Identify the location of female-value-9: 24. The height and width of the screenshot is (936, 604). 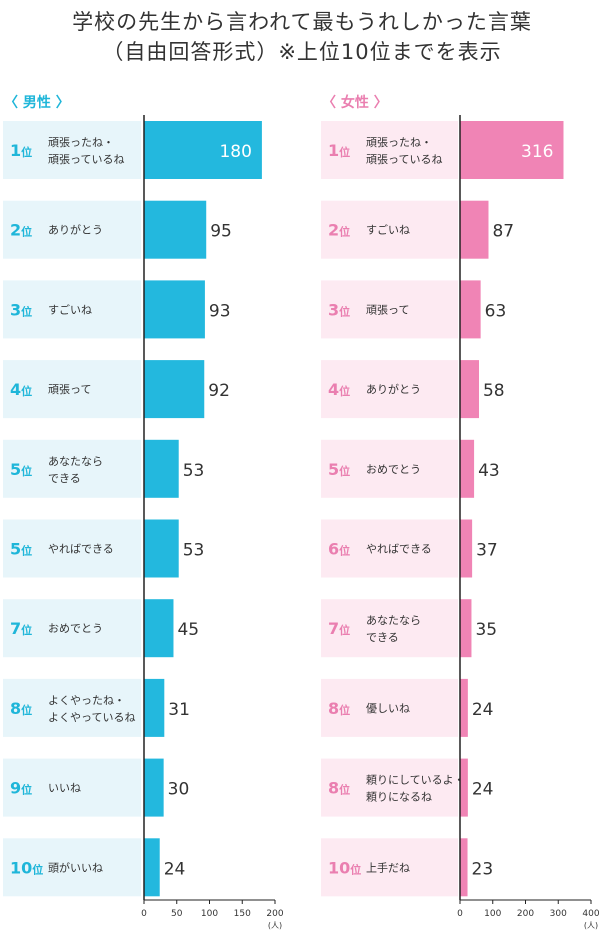
(483, 790).